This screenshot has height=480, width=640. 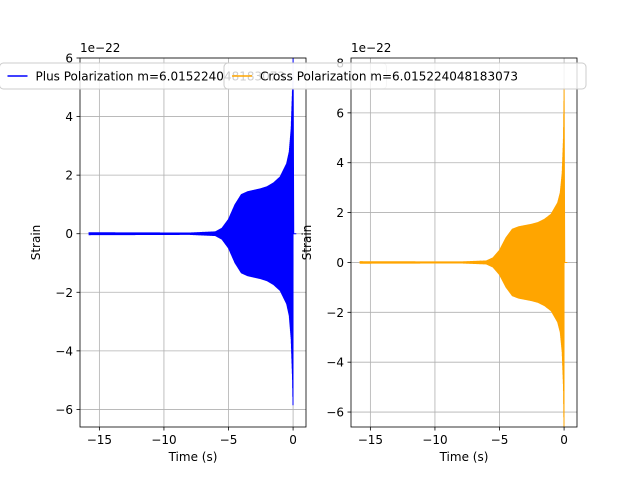 I want to click on chart-0-x-tick-label: −5, so click(x=229, y=440).